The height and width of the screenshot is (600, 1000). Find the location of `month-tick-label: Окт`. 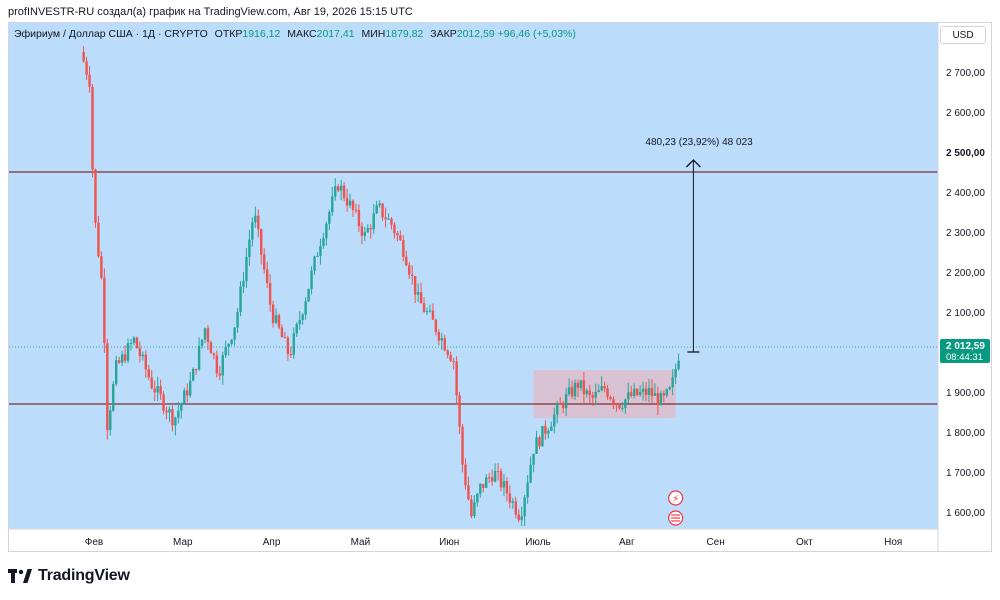

month-tick-label: Окт is located at coordinates (804, 542).